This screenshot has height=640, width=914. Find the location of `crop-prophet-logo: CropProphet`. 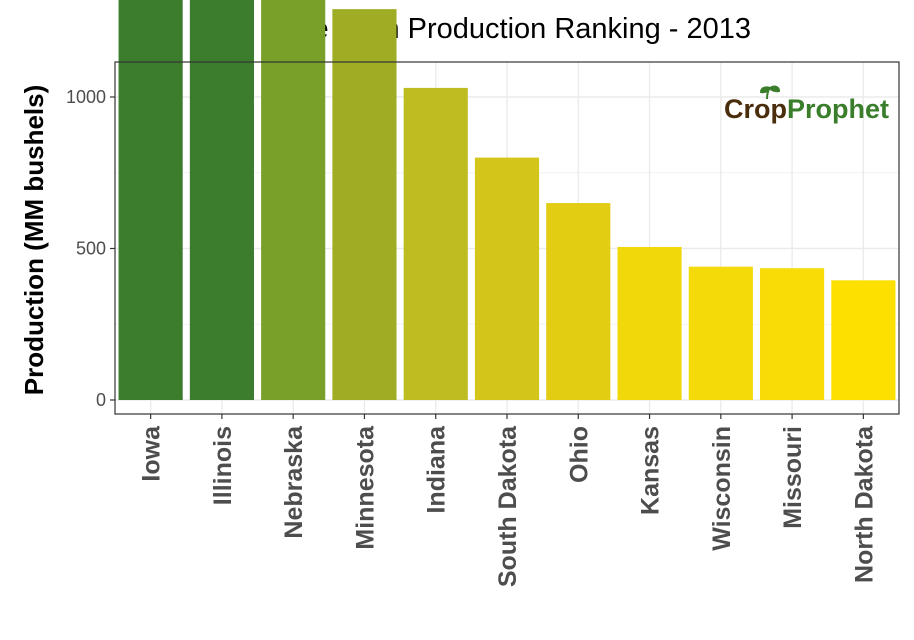

crop-prophet-logo: CropProphet is located at coordinates (806, 104).